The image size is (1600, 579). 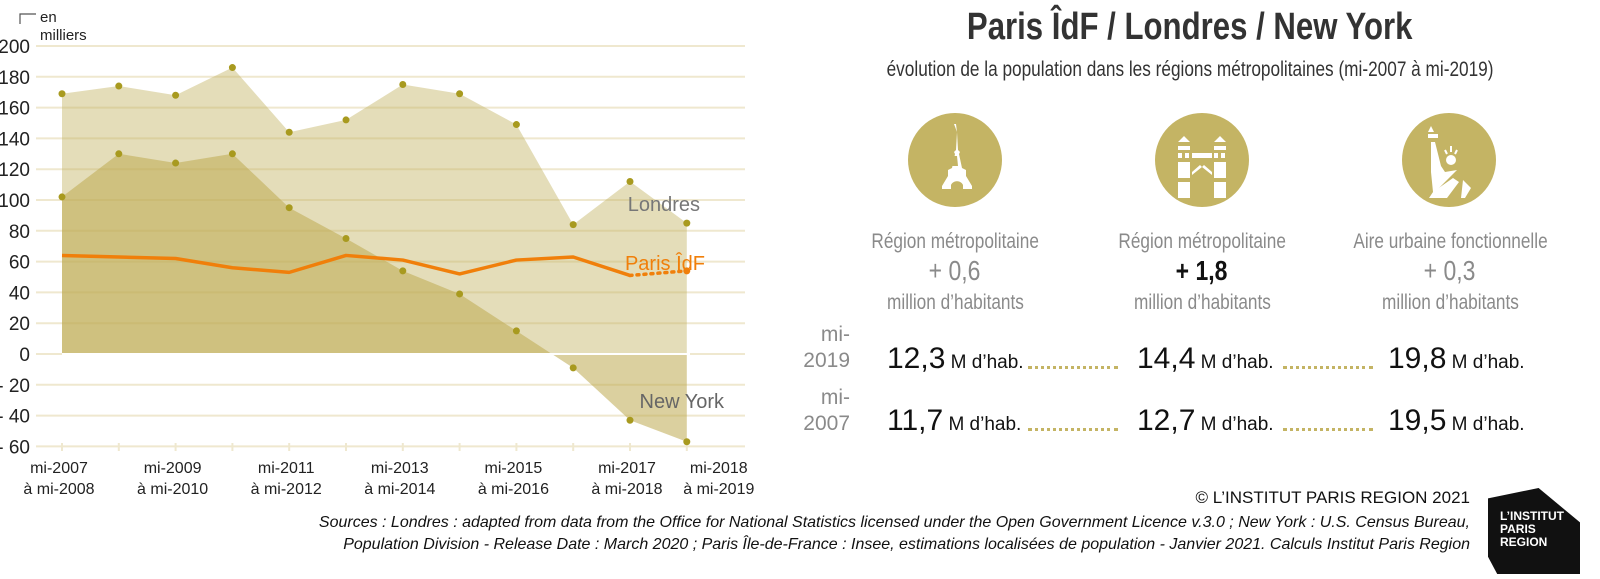 What do you see at coordinates (687, 271) in the screenshot?
I see `data-point-paris-idf` at bounding box center [687, 271].